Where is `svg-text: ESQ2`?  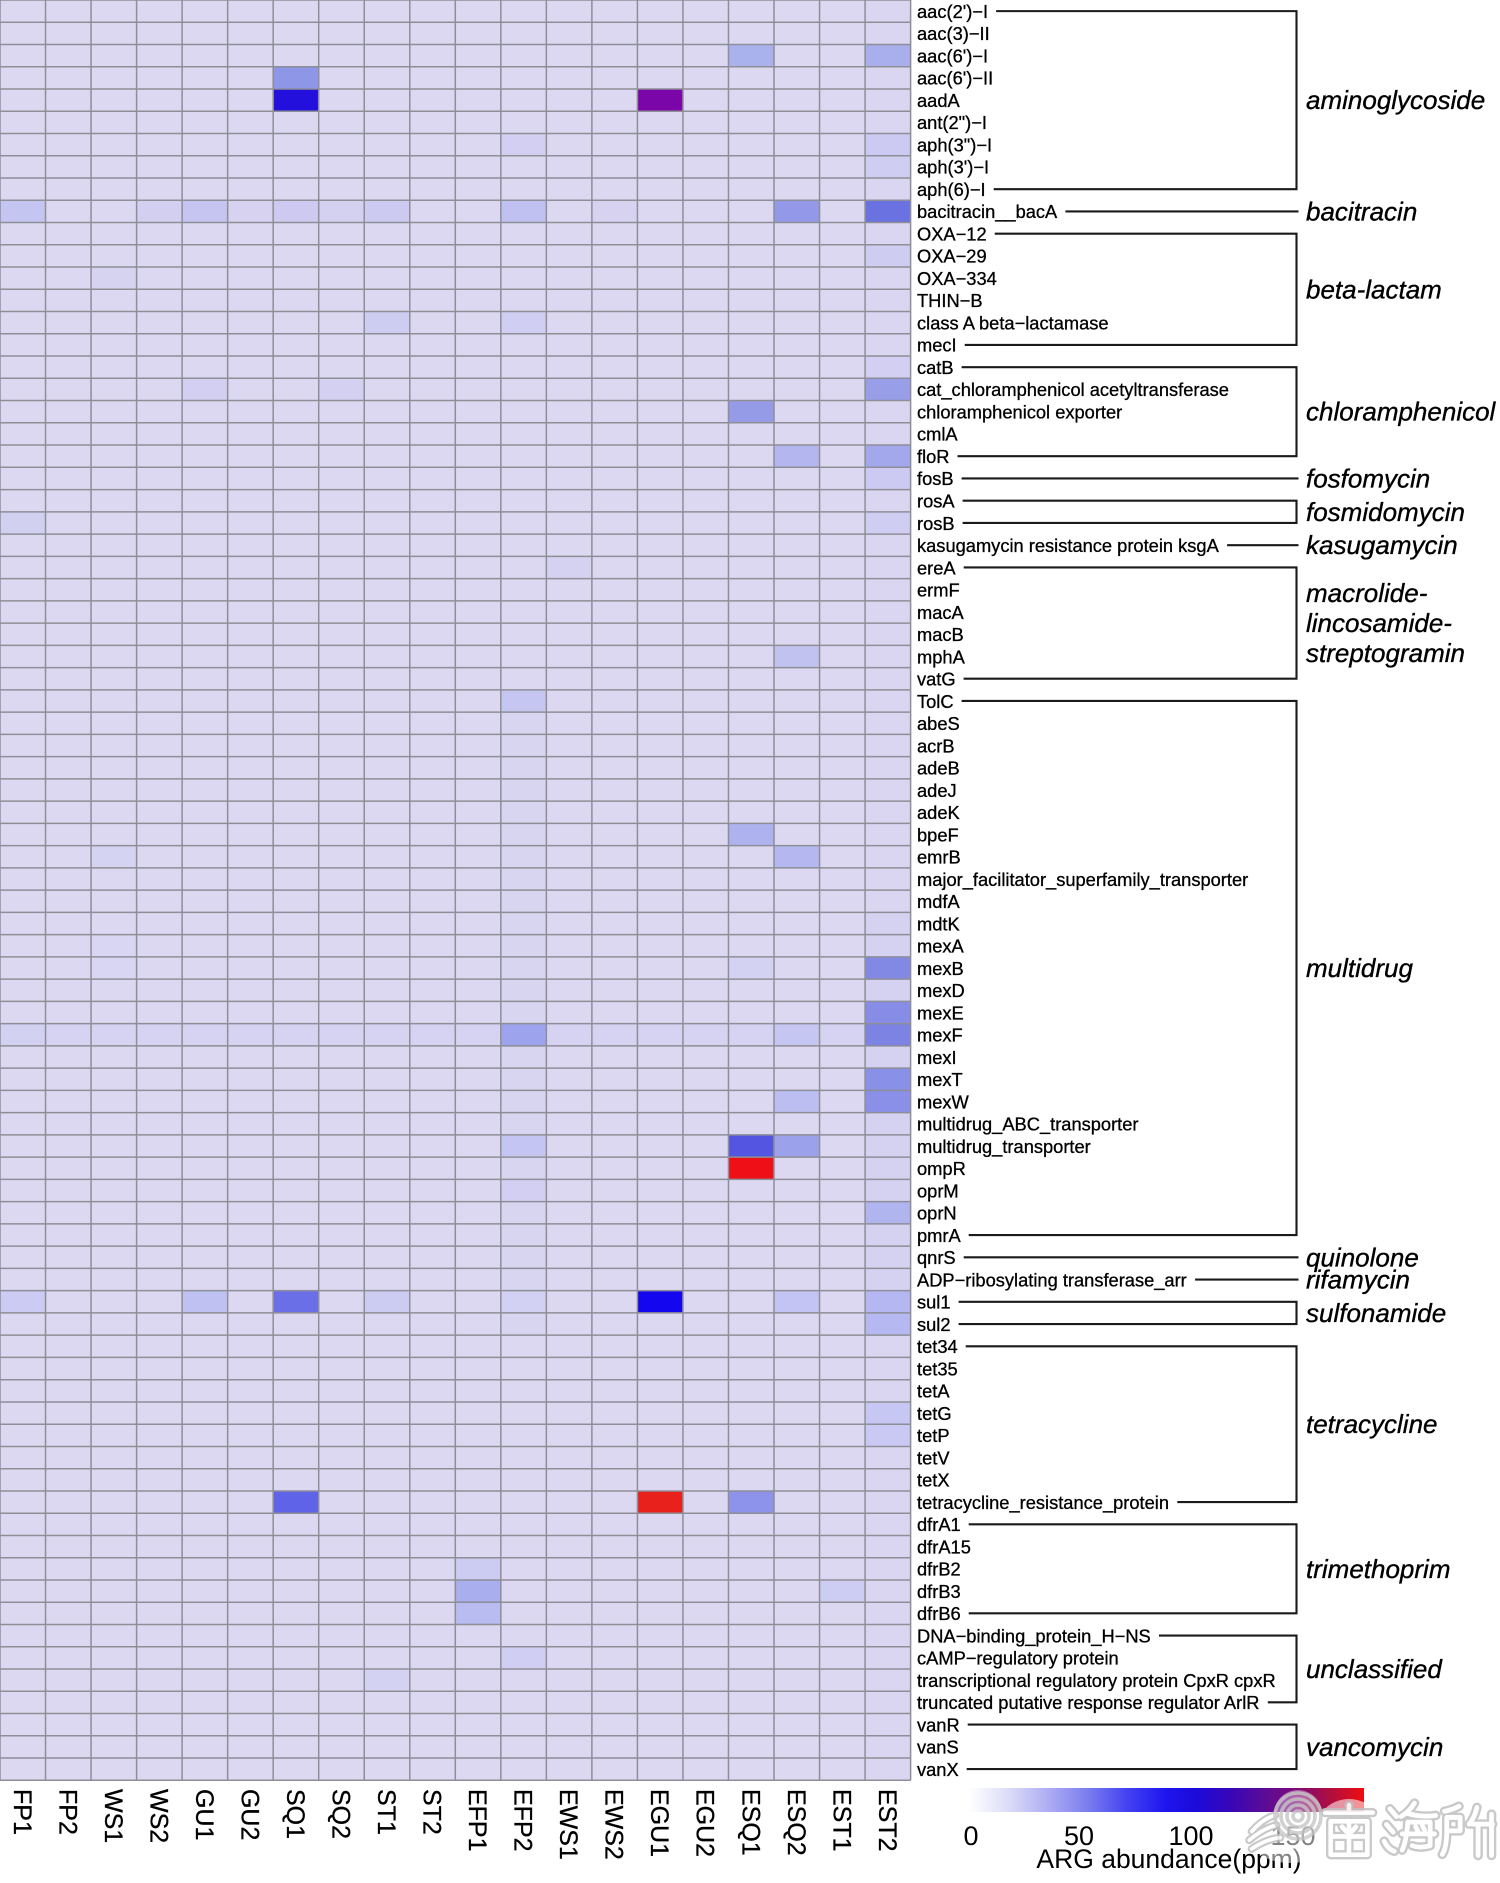 svg-text: ESQ2 is located at coordinates (796, 1822).